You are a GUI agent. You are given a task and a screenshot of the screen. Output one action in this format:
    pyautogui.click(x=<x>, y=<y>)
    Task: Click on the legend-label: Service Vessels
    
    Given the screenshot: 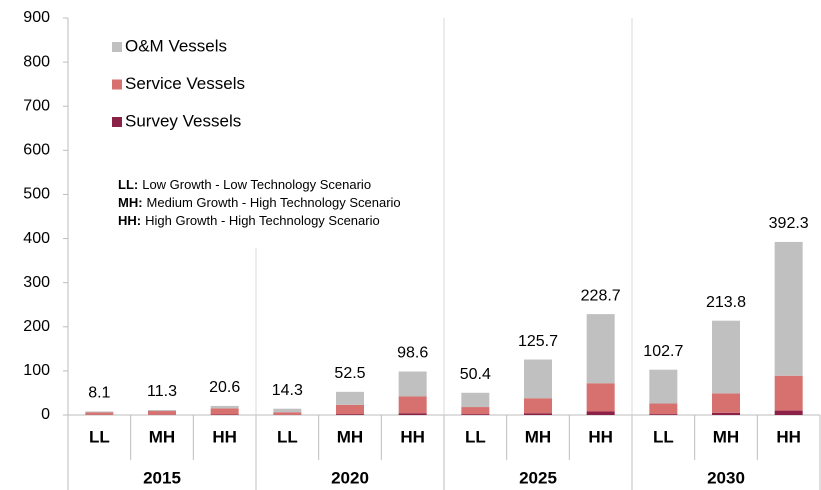 What is the action you would take?
    pyautogui.click(x=185, y=83)
    